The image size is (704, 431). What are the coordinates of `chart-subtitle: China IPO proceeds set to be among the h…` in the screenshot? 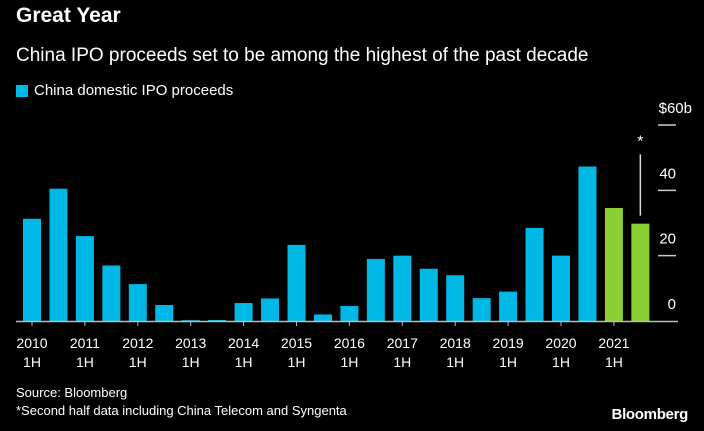 It's located at (302, 55).